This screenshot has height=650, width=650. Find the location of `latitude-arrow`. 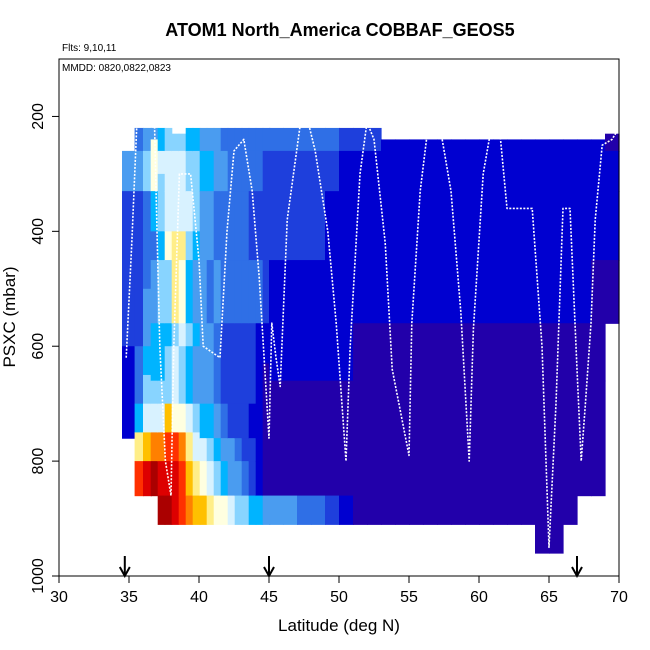

latitude-arrow is located at coordinates (269, 567).